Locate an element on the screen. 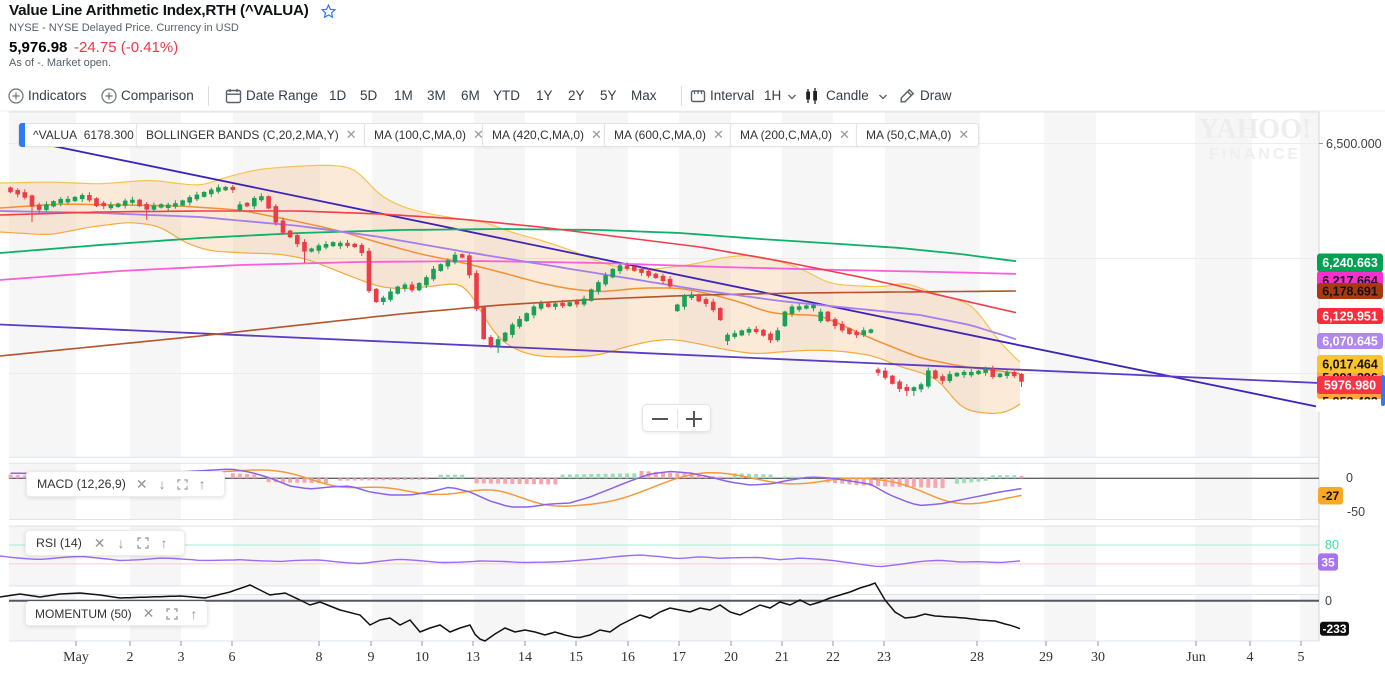 This screenshot has height=681, width=1385. svg-text: 16 is located at coordinates (628, 657).